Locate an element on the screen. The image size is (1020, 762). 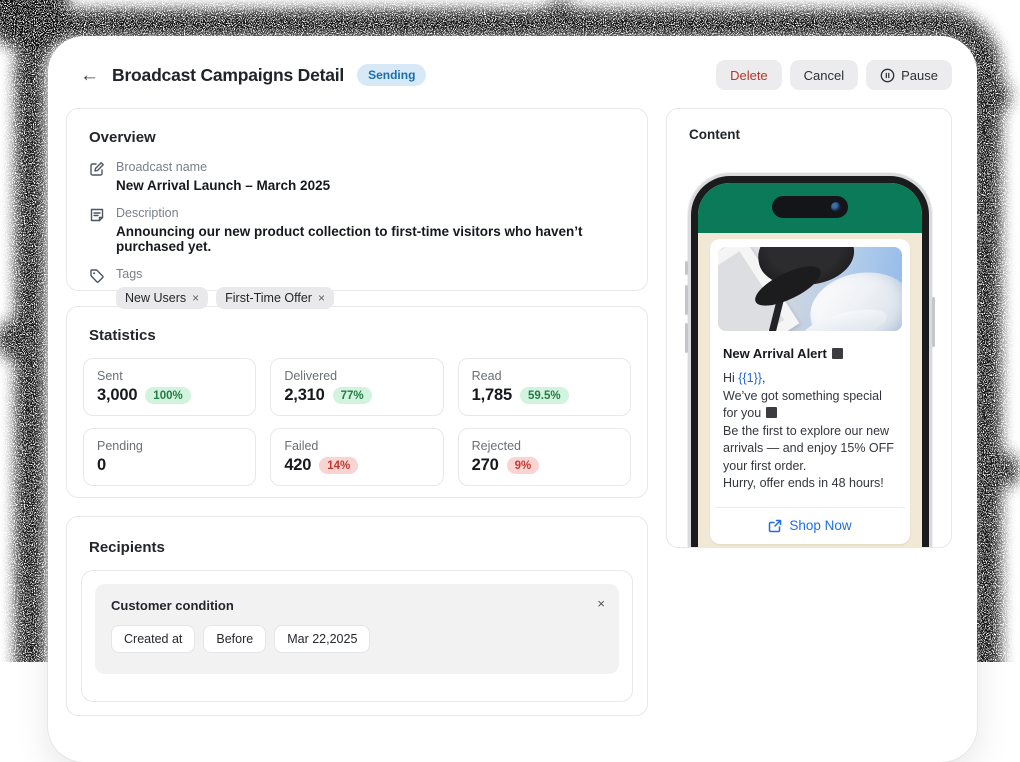
stat-card-failed: Failed 420 14% is located at coordinates (357, 457).